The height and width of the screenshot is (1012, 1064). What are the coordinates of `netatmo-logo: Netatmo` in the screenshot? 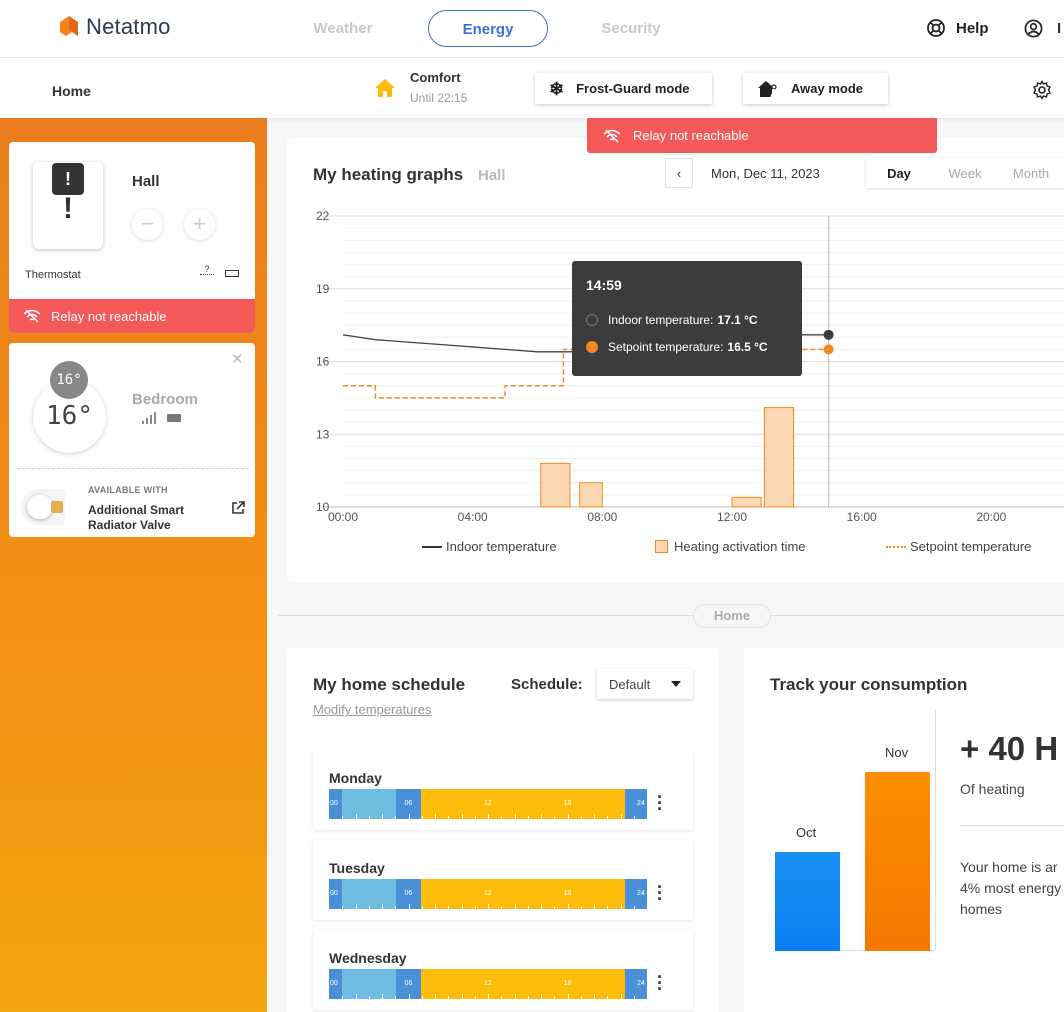 It's located at (114, 27).